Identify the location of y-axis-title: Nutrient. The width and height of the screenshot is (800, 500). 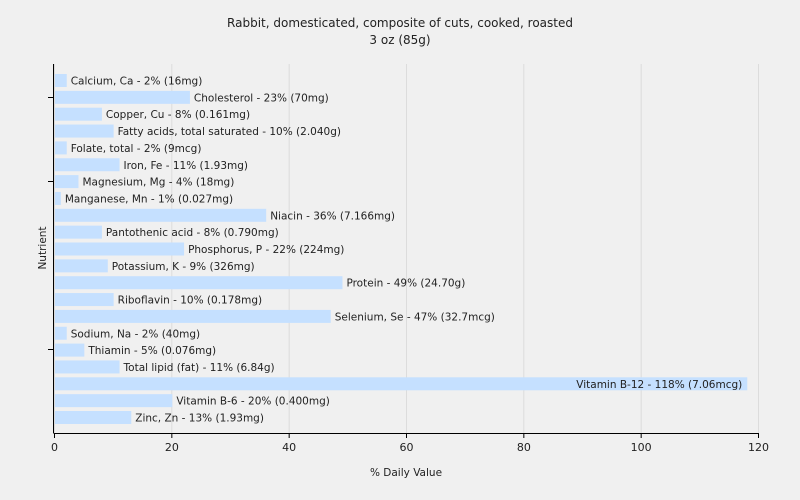
(43, 247).